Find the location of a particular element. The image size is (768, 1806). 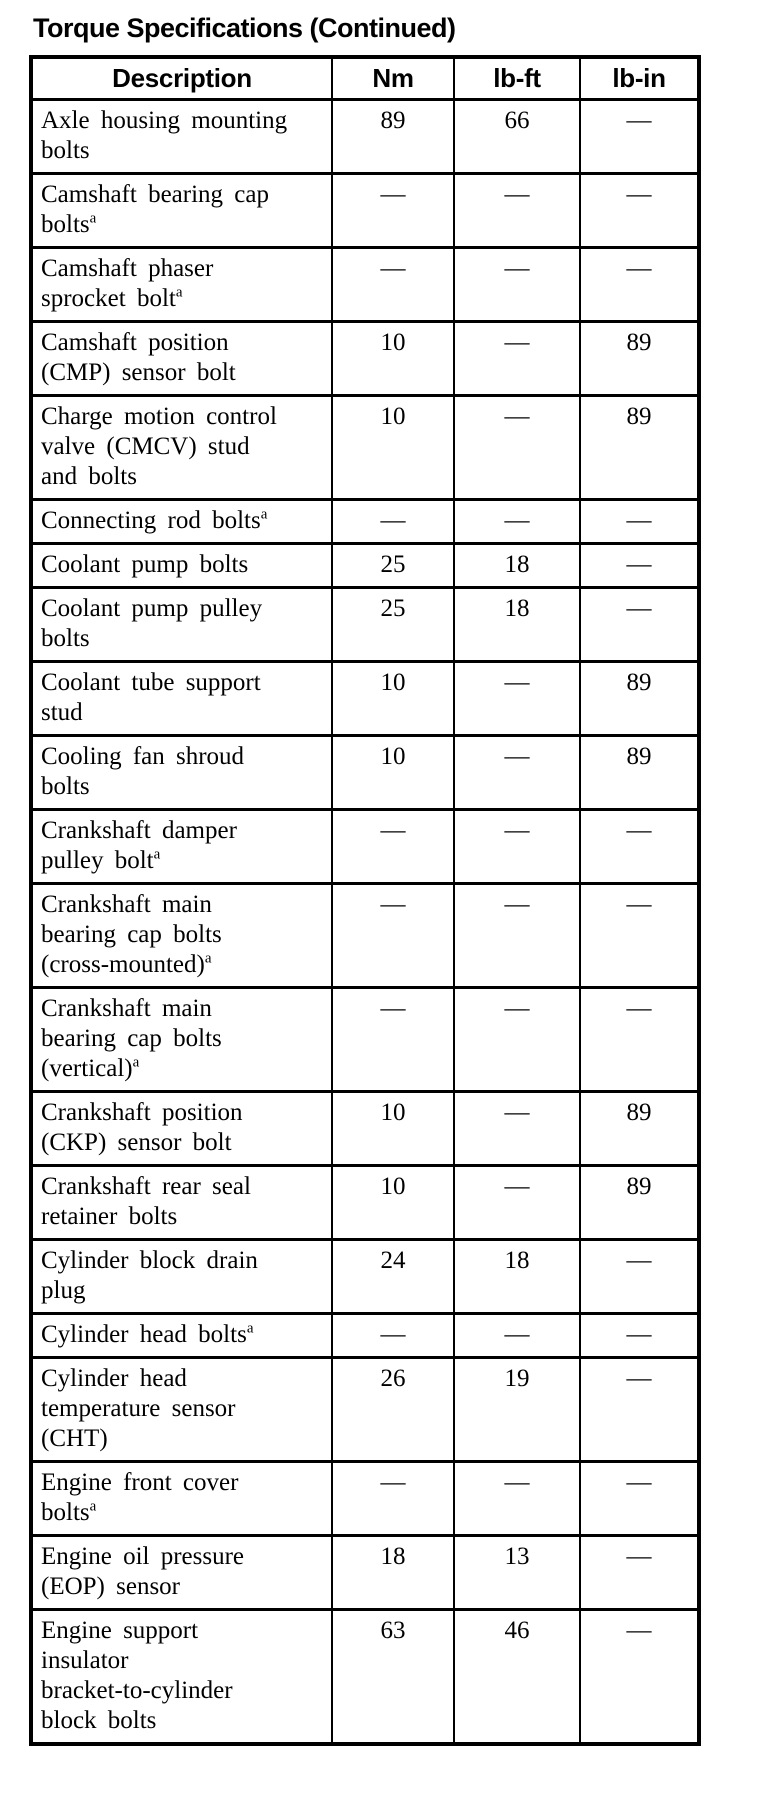

table-row: Camshaft bearing cap boltsa — — — is located at coordinates (365, 210).